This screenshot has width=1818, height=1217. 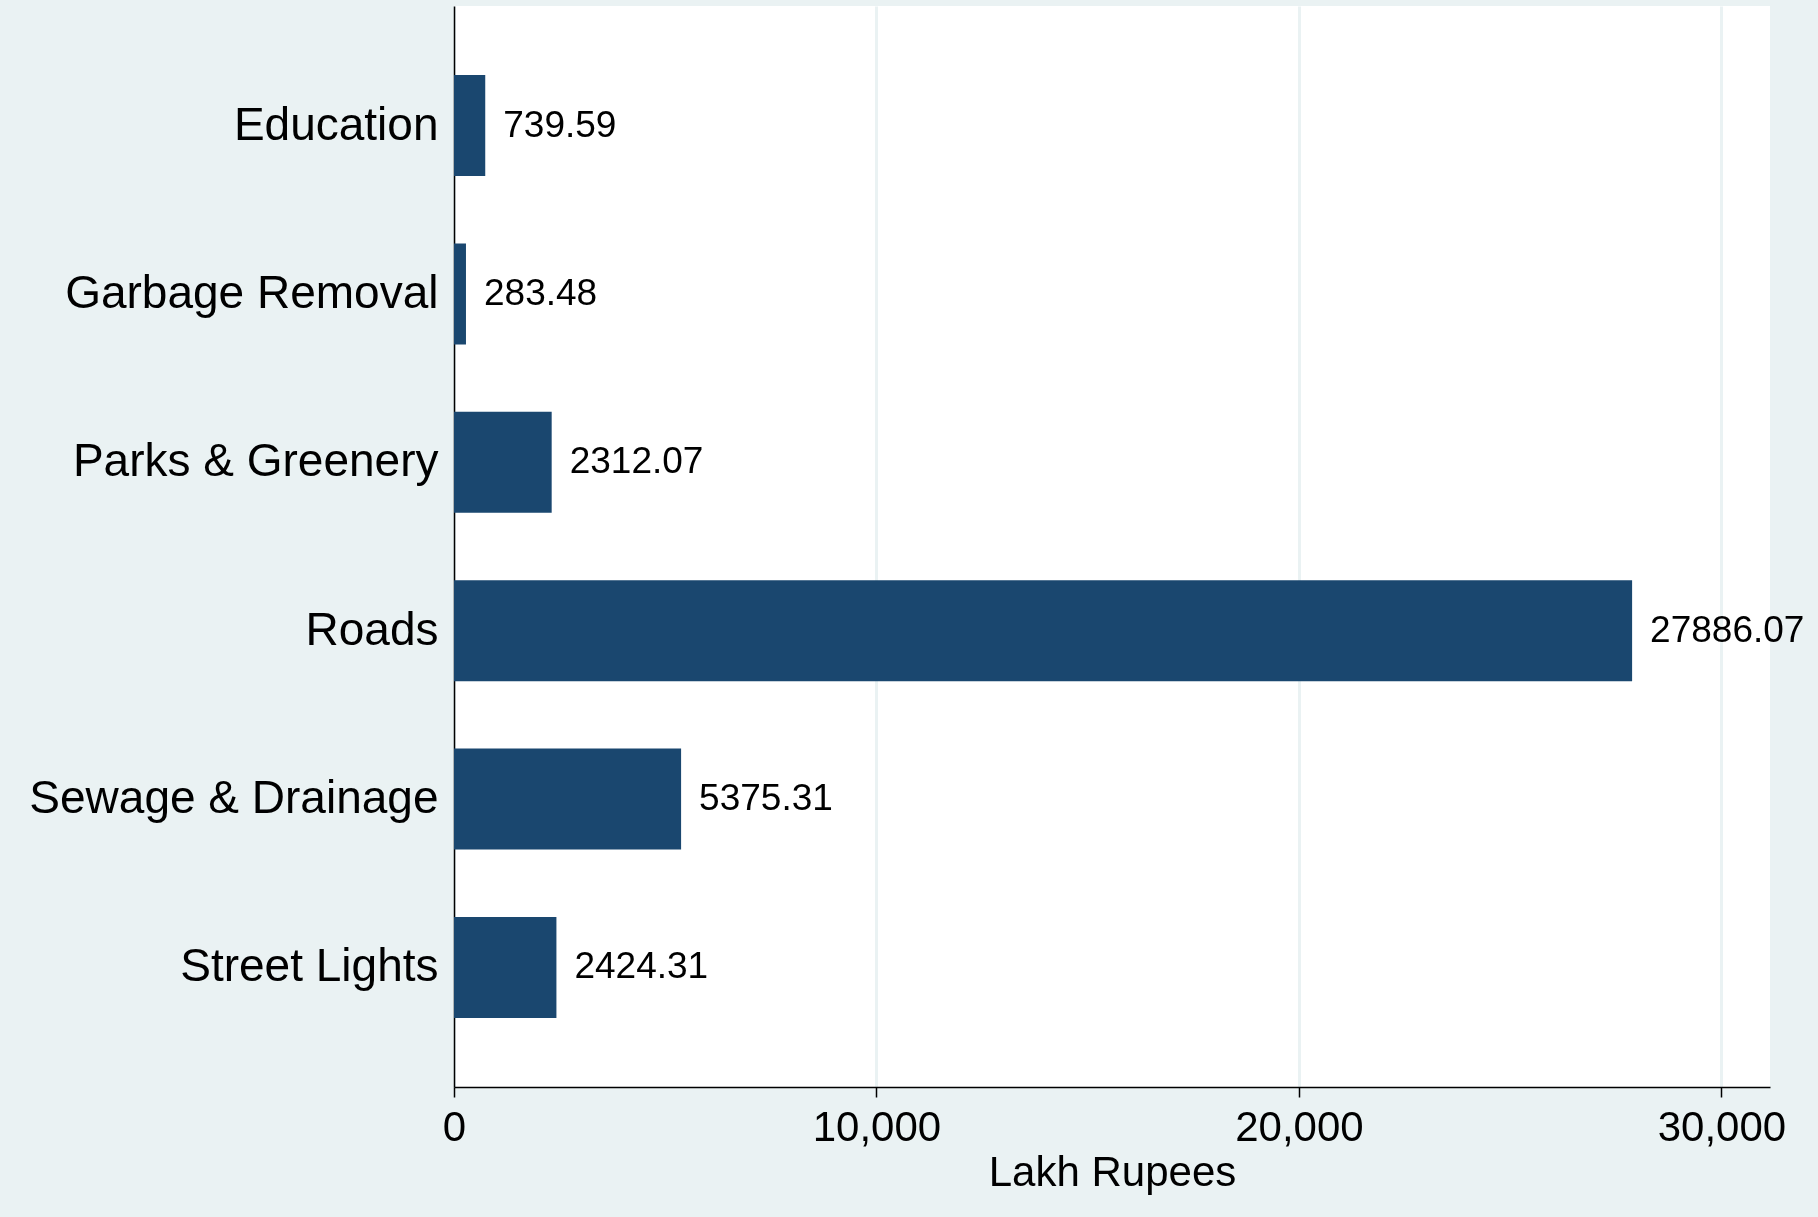 I want to click on y-tick-label: Sewage & Drainage, so click(x=234, y=797).